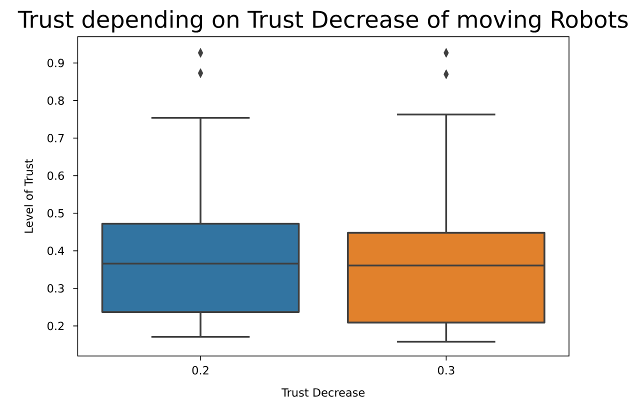 The image size is (636, 403). I want to click on y-tick-label: 0.2, so click(56, 326).